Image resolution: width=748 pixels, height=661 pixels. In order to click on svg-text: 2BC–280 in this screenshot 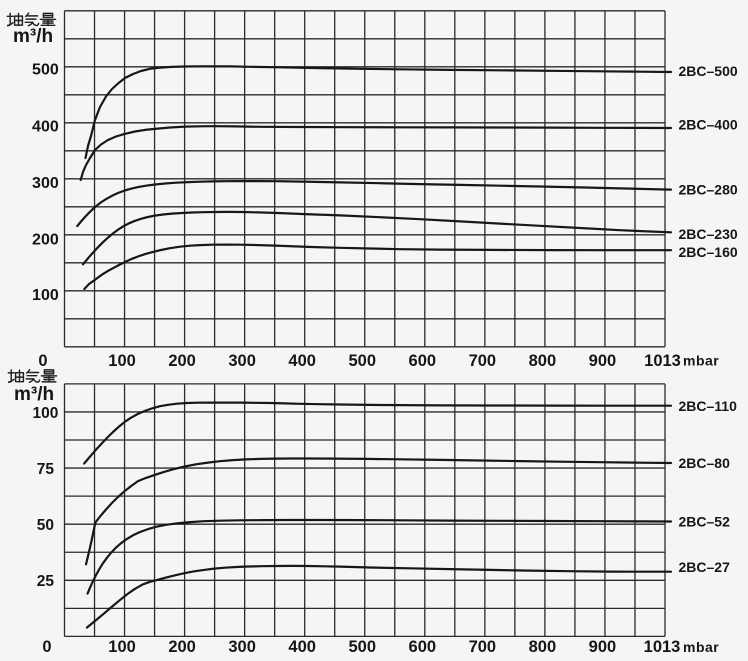, I will do `click(708, 189)`.